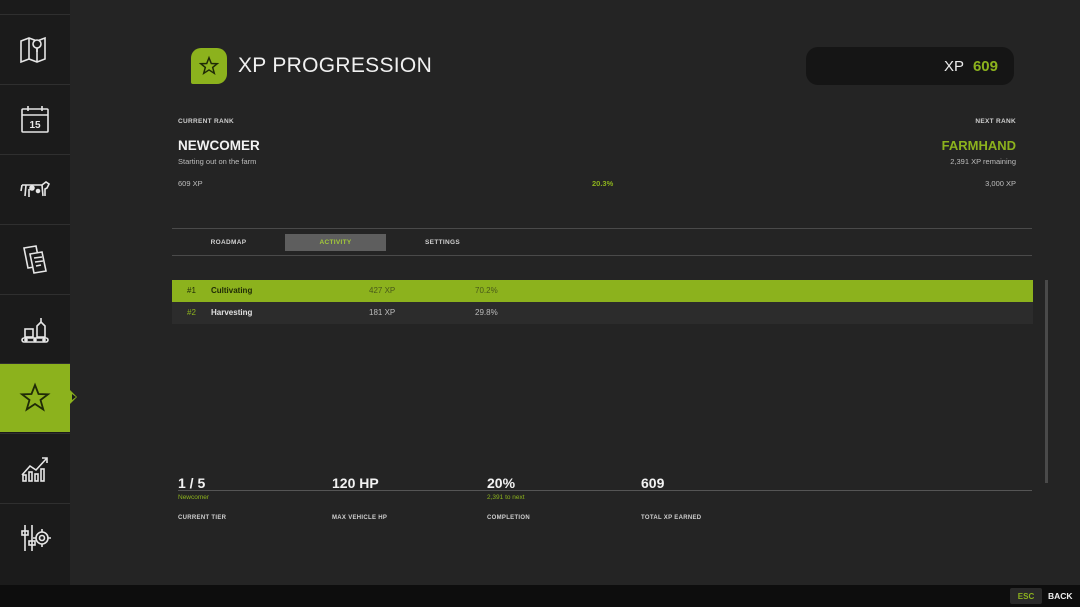 This screenshot has height=607, width=1080. I want to click on sidebar: 15, so click(35, 292).